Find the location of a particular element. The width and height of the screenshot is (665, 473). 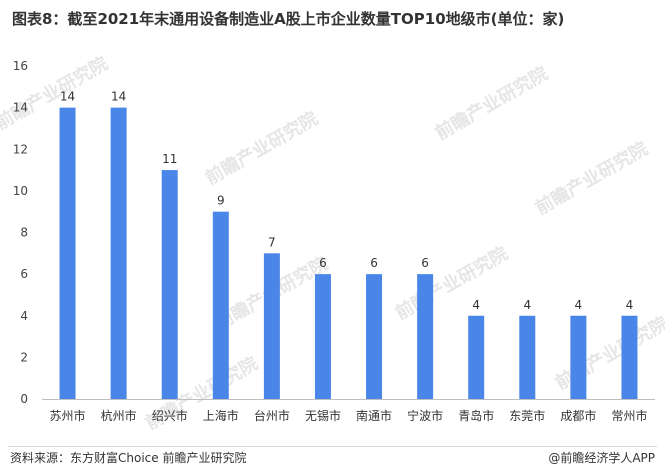

x-tick-label: 台州市 is located at coordinates (272, 415).